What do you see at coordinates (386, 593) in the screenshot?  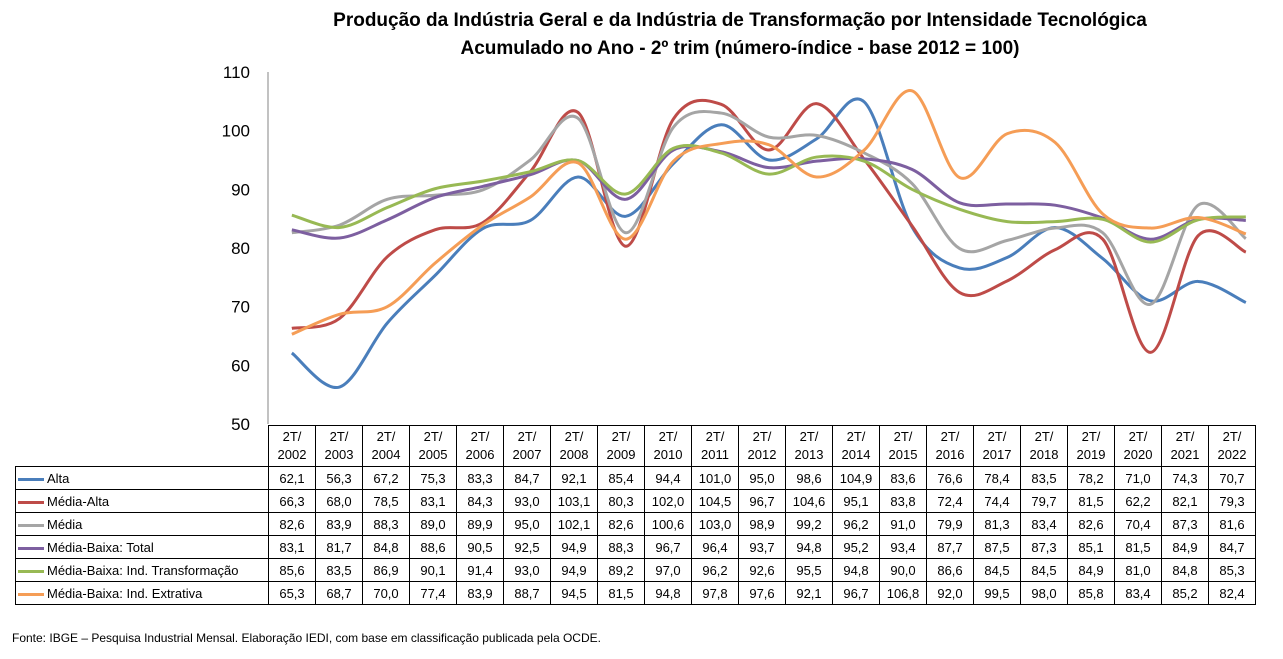 I see `table-cell: 70,0` at bounding box center [386, 593].